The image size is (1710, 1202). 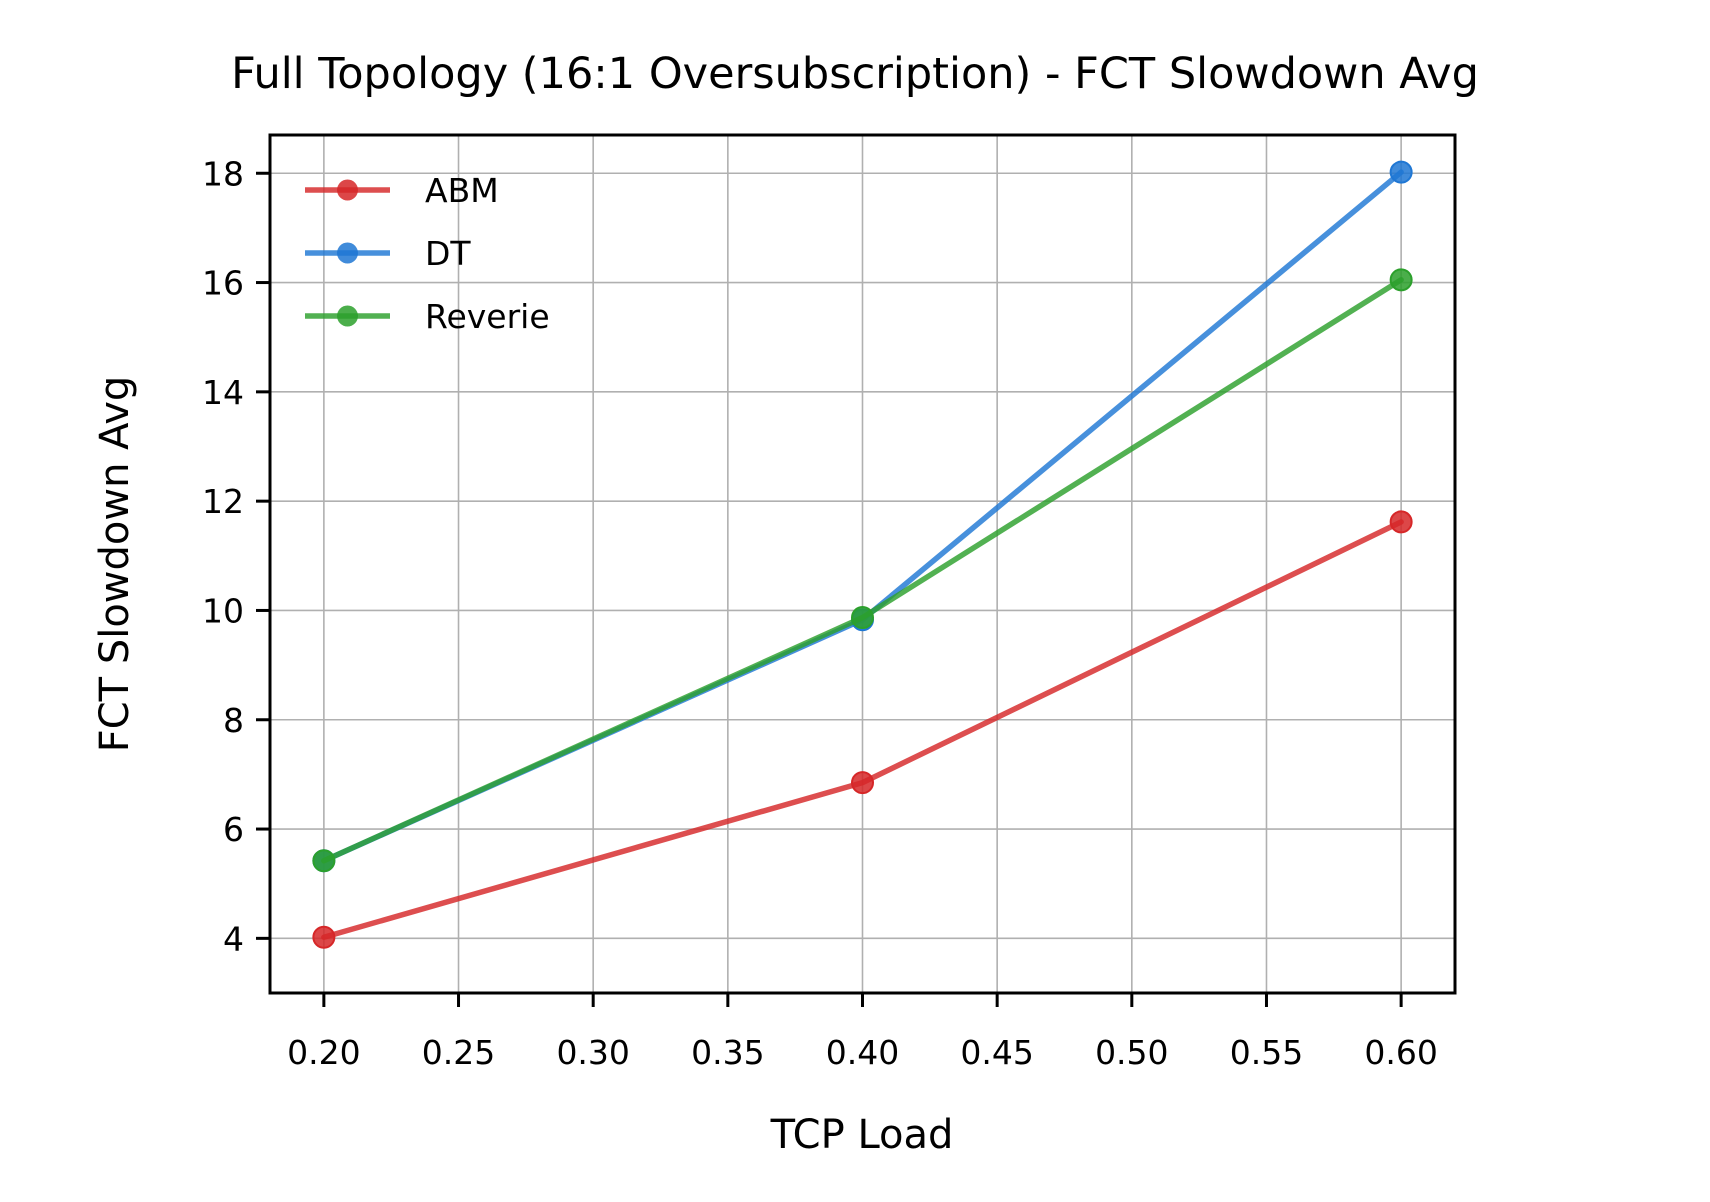 What do you see at coordinates (448, 253) in the screenshot?
I see `legend-label: DT` at bounding box center [448, 253].